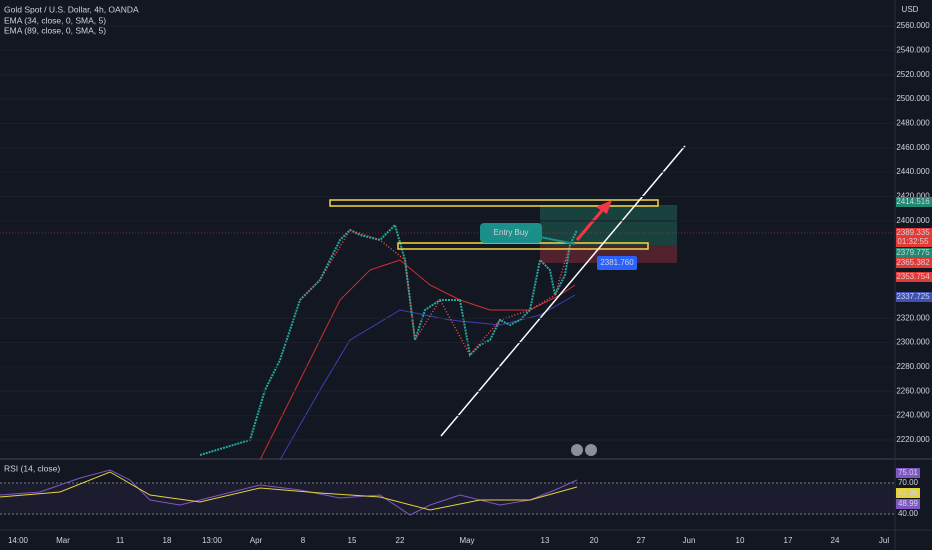 The image size is (932, 550). I want to click on trendline, so click(563, 291).